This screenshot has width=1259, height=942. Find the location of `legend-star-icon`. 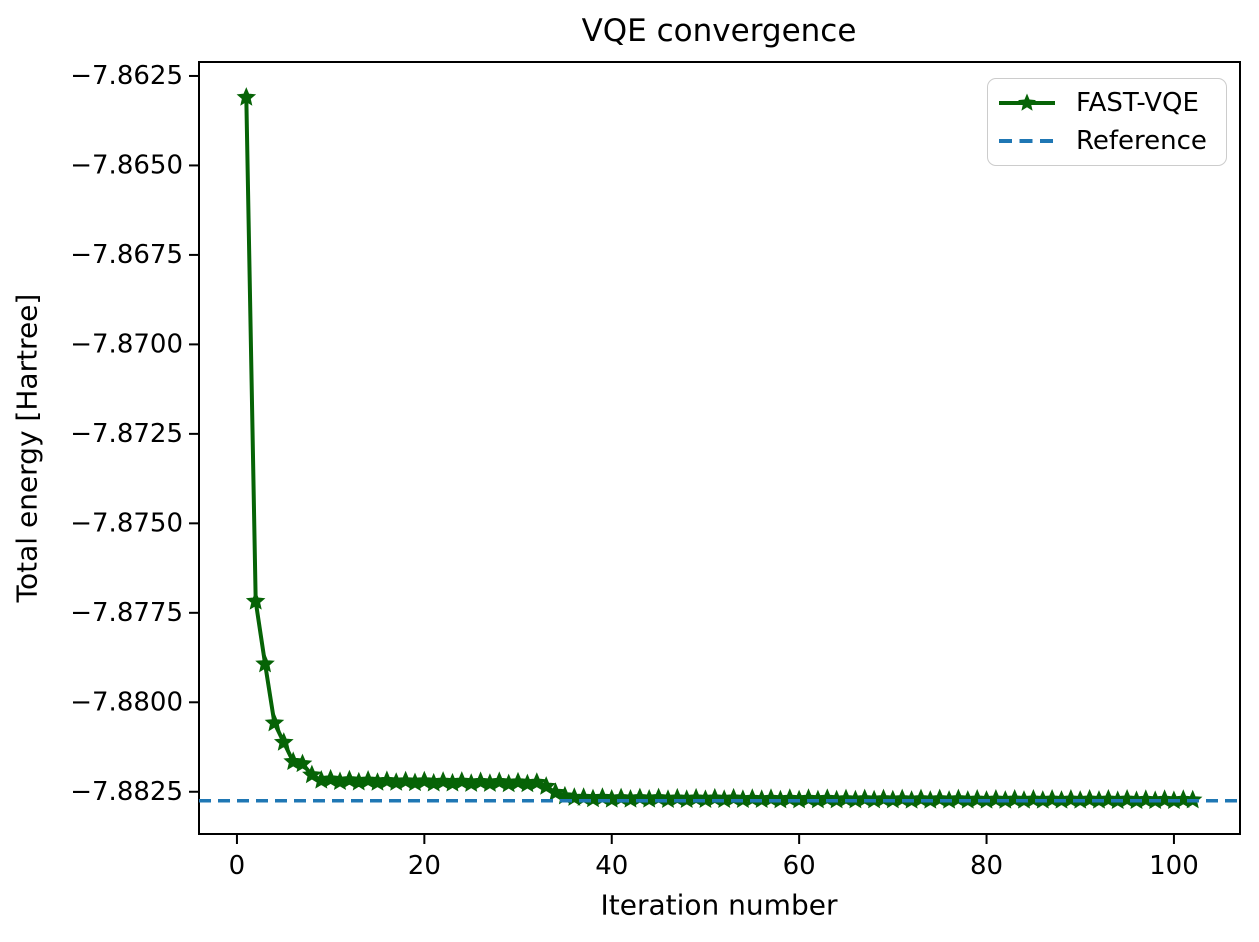

legend-star-icon is located at coordinates (1027, 102).